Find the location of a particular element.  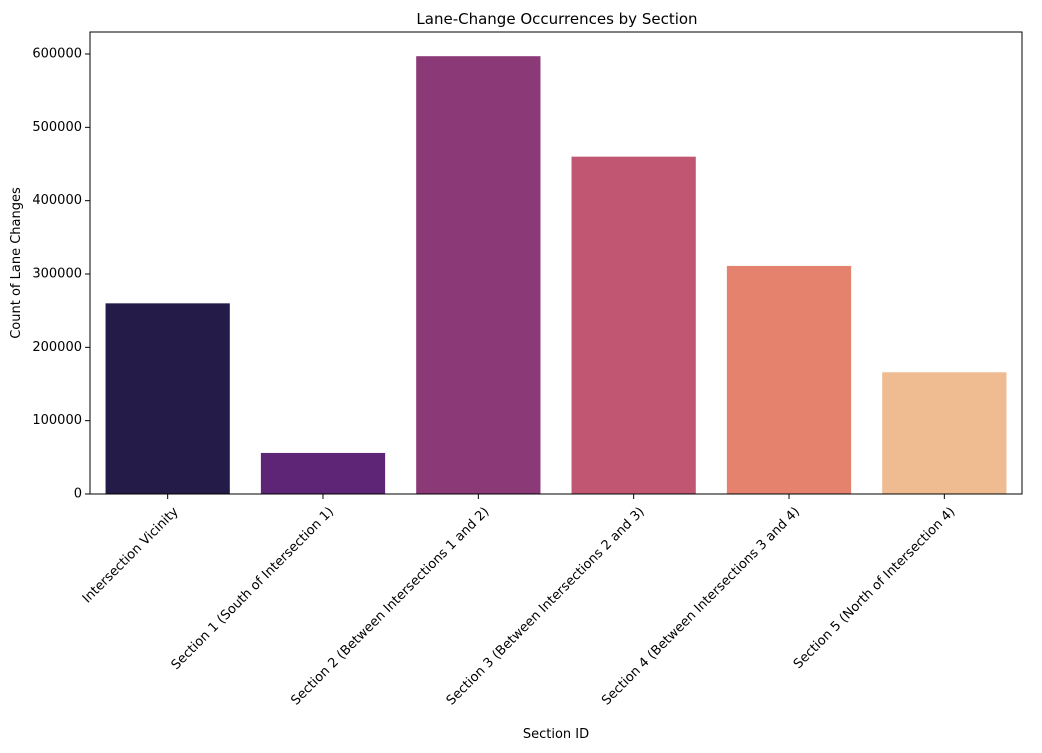

x-tick-label: Section 1 (South of Intersection 1) is located at coordinates (253, 588).